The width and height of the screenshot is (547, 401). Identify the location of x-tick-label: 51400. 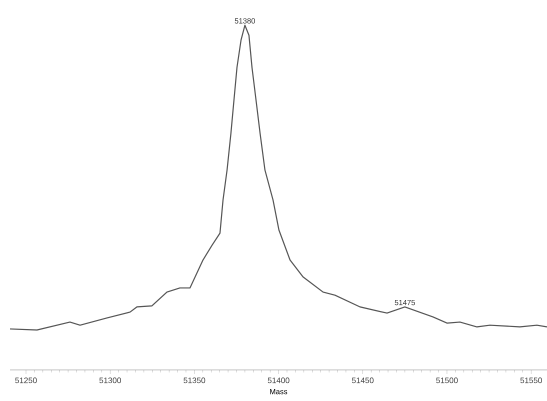
(279, 381).